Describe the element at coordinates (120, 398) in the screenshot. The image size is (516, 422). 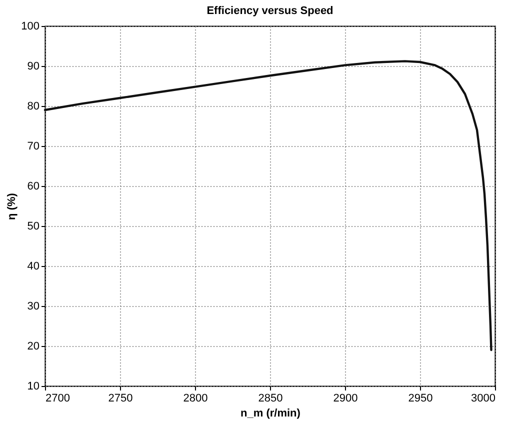
I see `x-tick-label: 2750` at that location.